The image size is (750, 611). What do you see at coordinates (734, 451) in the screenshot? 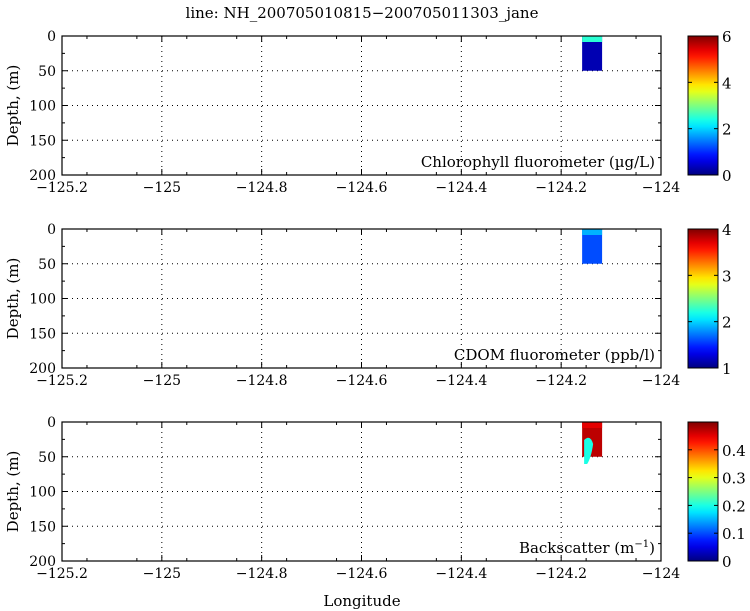
I see `colorbar-tick-label: 0.4` at bounding box center [734, 451].